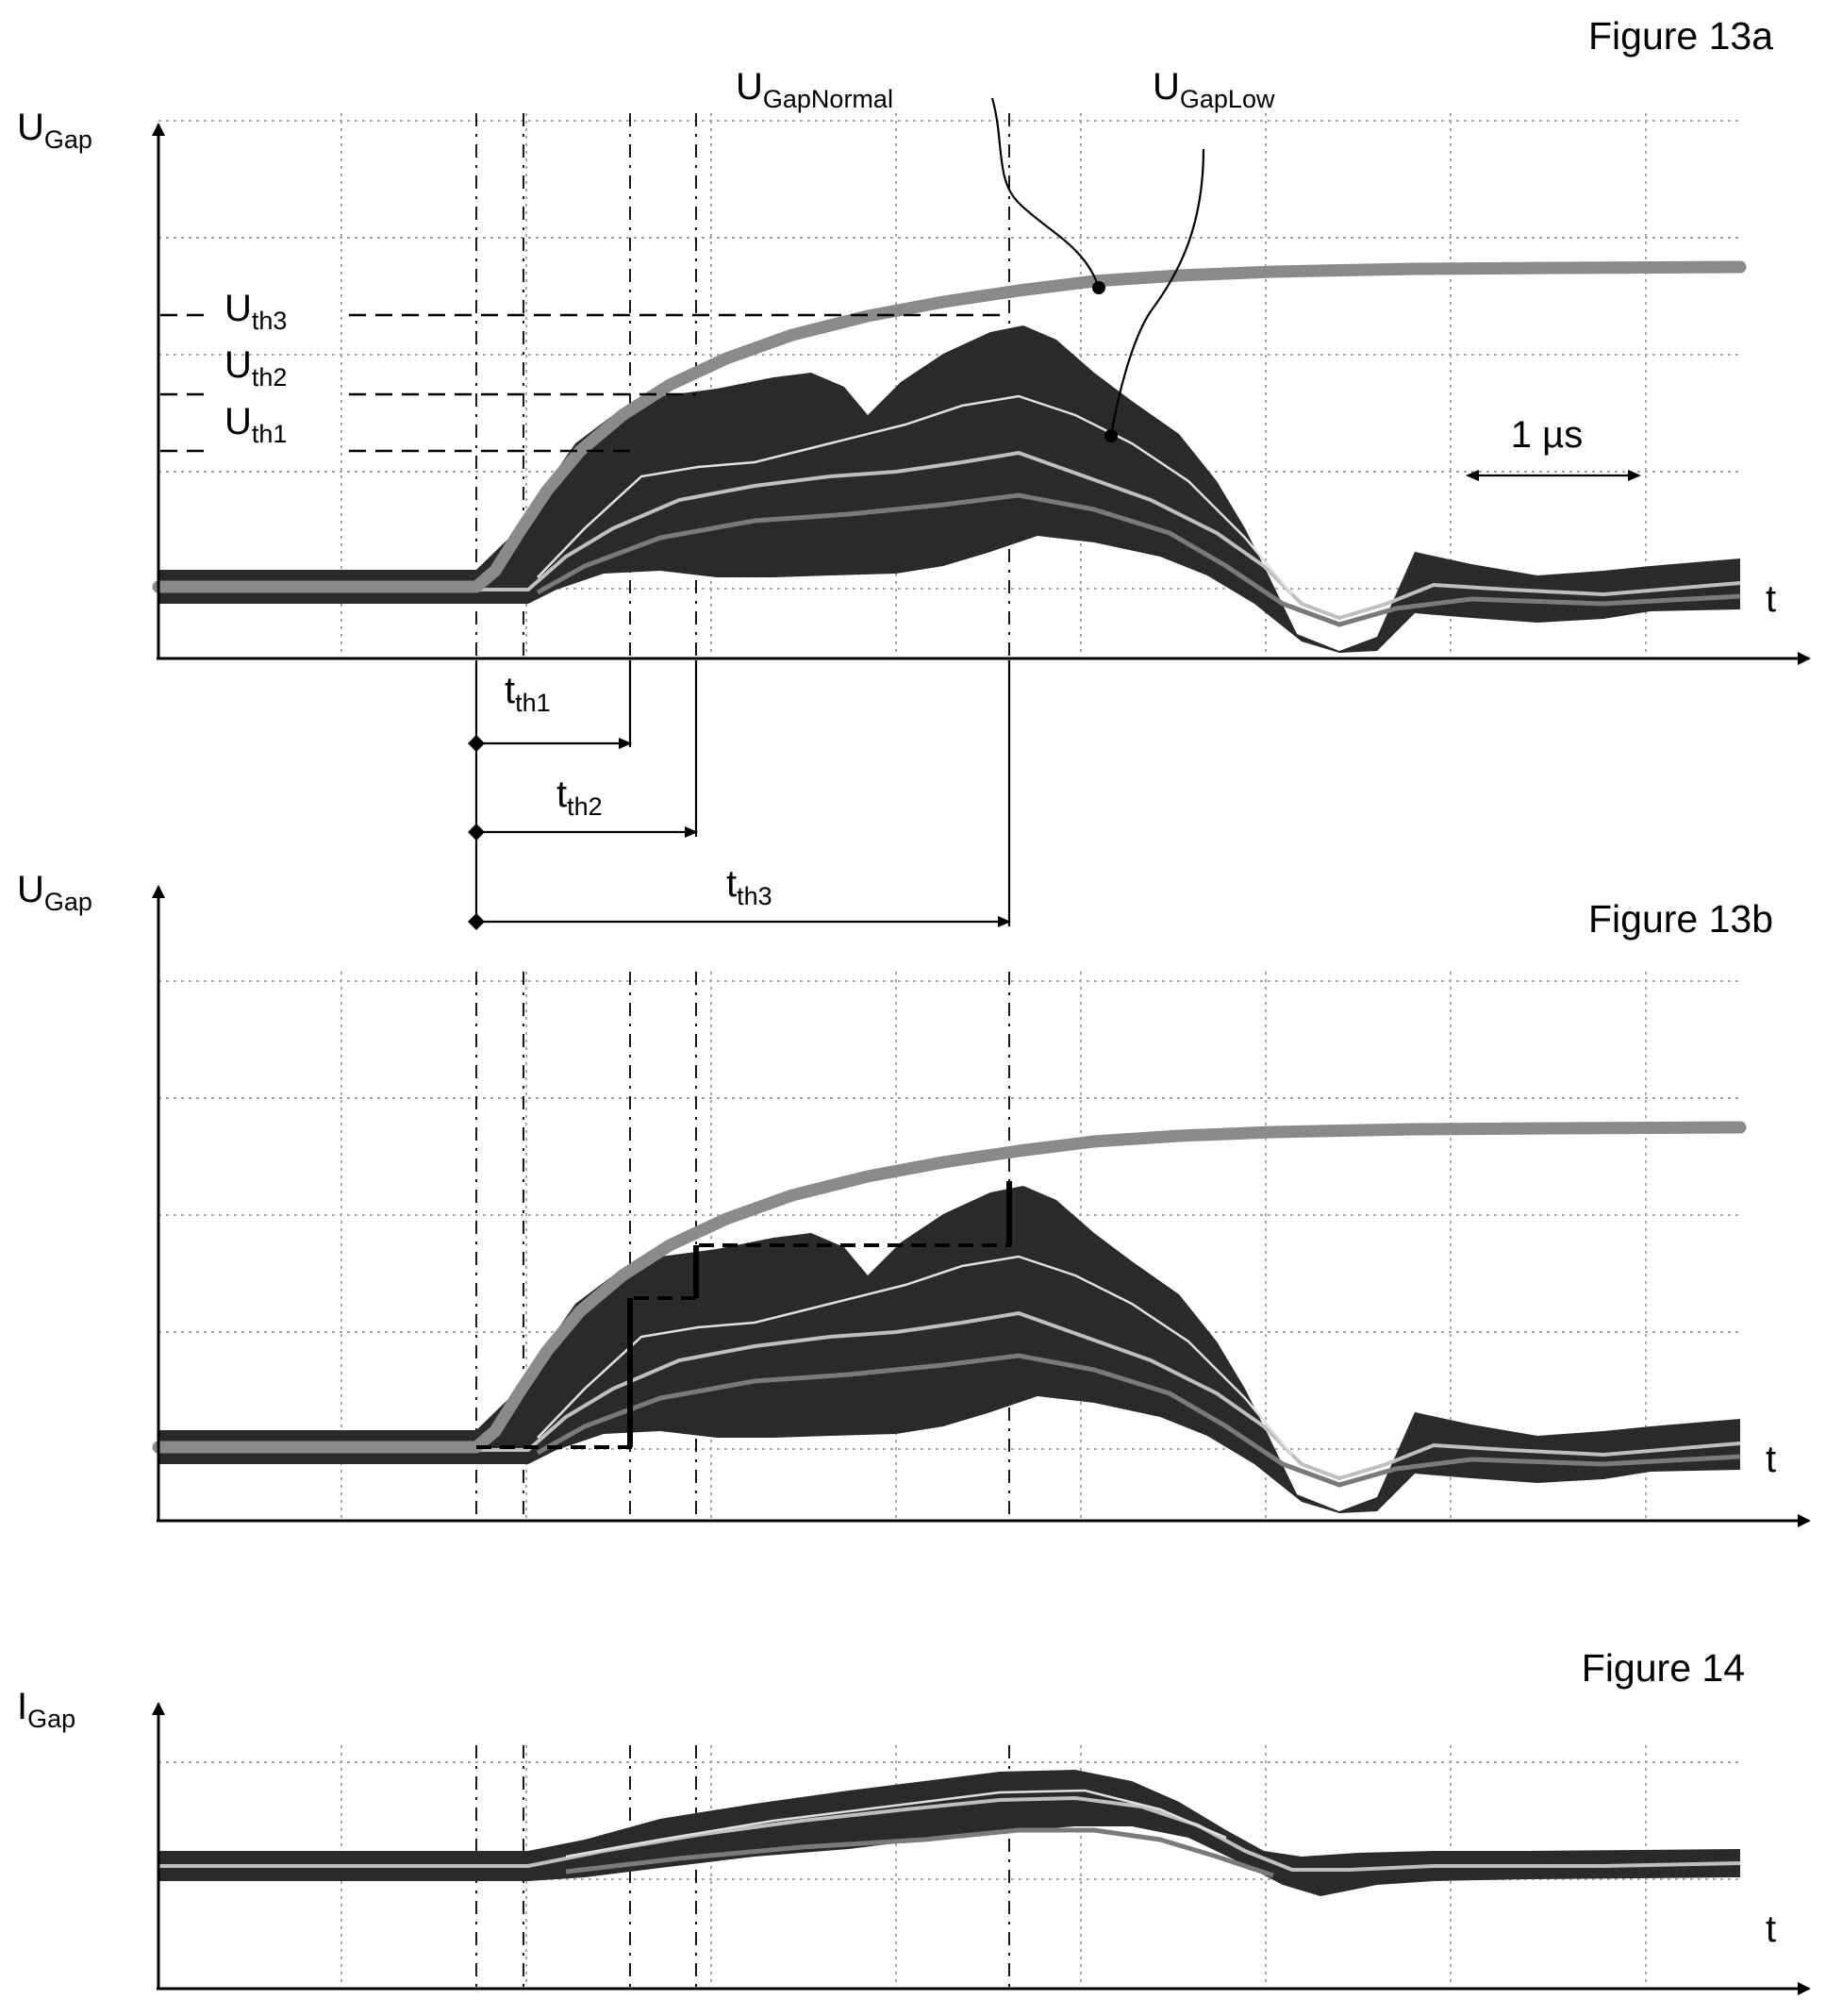  Describe the element at coordinates (1664, 1668) in the screenshot. I see `figure-14-title: Figure 14` at that location.